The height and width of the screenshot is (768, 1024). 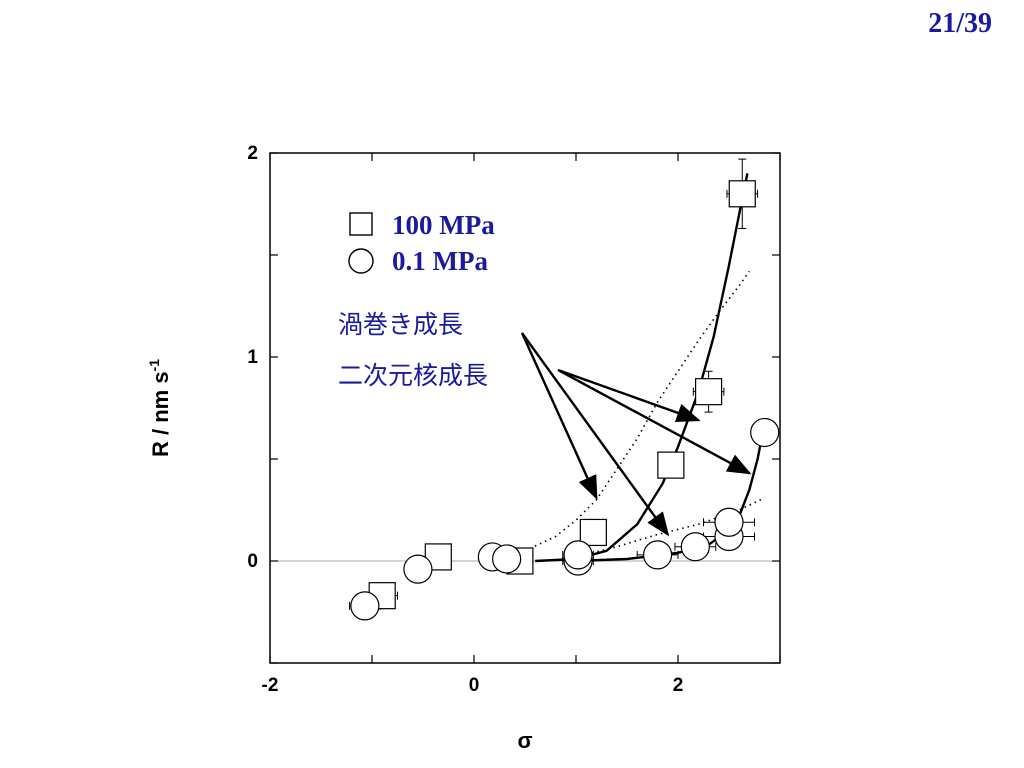 What do you see at coordinates (960, 23) in the screenshot?
I see `page-number: 21/39` at bounding box center [960, 23].